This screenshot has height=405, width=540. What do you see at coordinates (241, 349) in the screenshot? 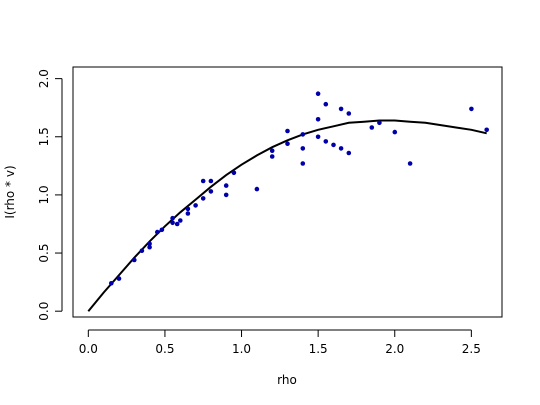
I see `x-tick-label: 1.0` at bounding box center [241, 349].